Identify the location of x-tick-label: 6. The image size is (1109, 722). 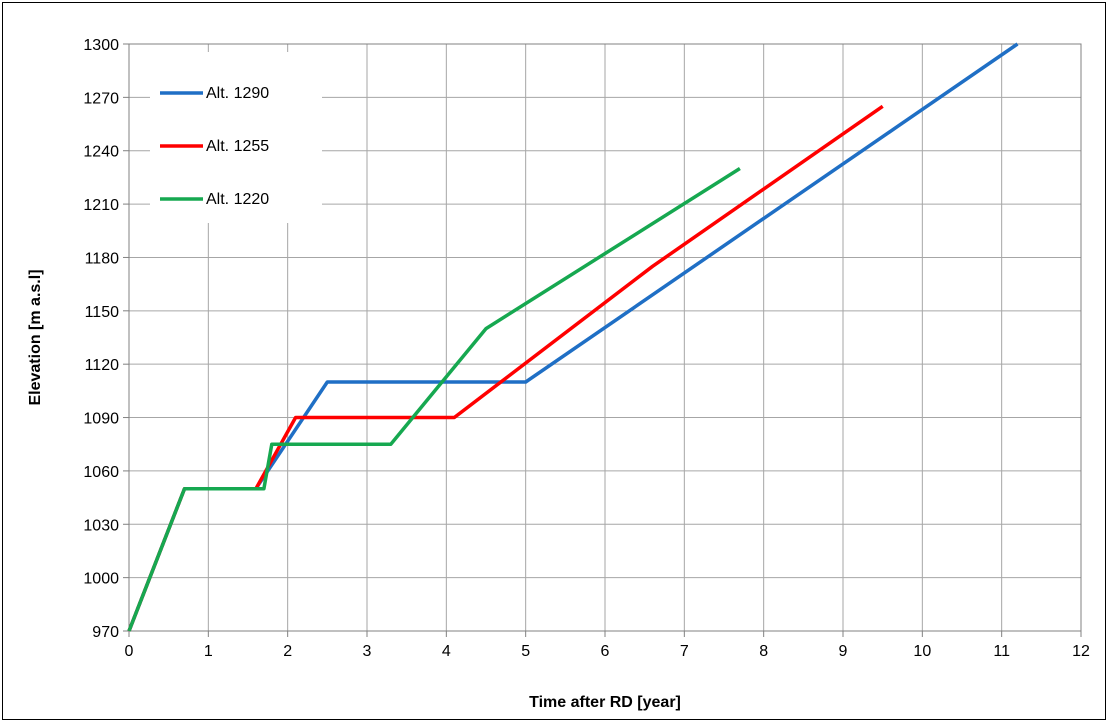
(605, 651).